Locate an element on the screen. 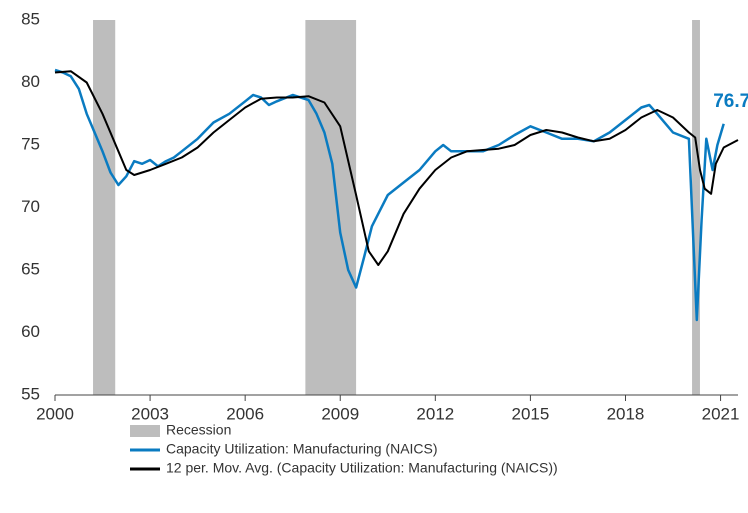 The height and width of the screenshot is (513, 748). x-tick-label: 2012 is located at coordinates (435, 413).